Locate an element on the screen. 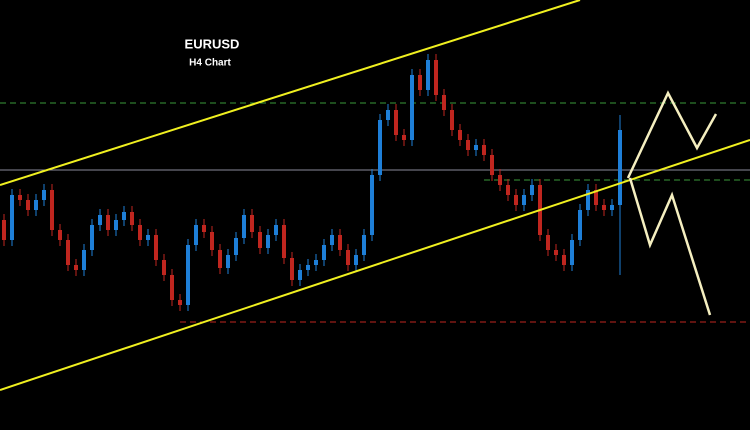 This screenshot has height=430, width=750. chart-subtitle: H4 Chart is located at coordinates (210, 63).